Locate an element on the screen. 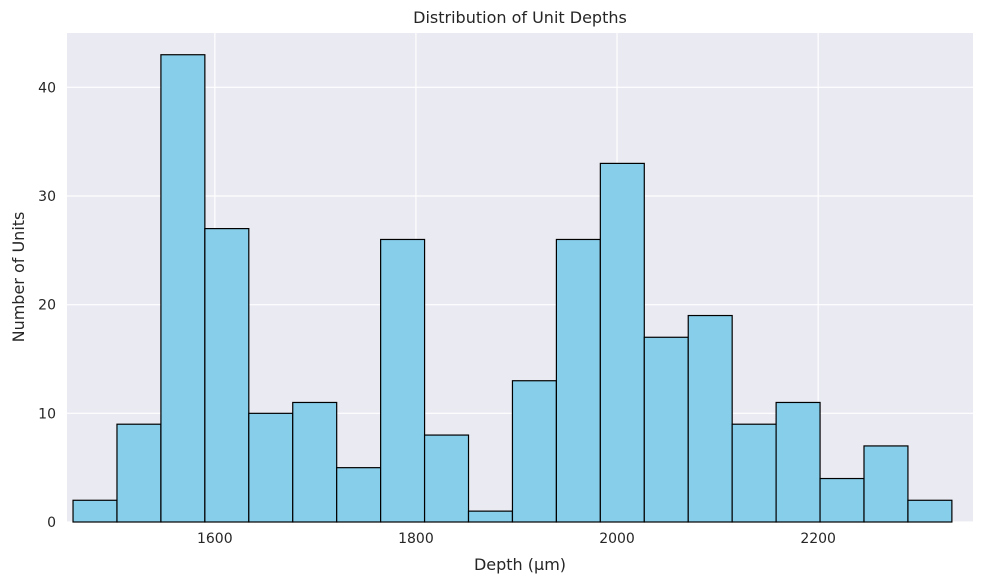 Image resolution: width=984 pixels, height=584 pixels. x-tick-label: 1800 is located at coordinates (416, 539).